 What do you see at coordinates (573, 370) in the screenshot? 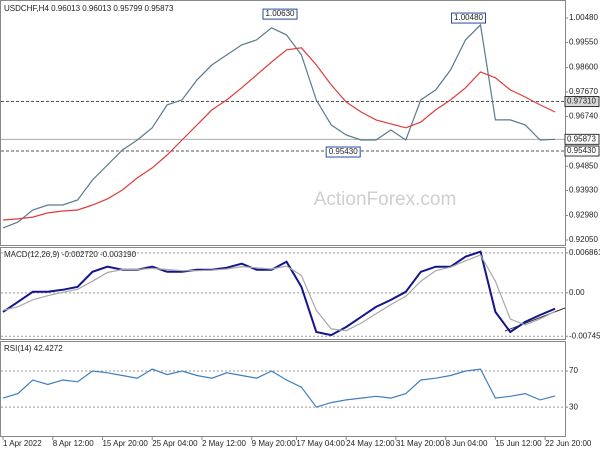
I see `y-tick-label: 70` at bounding box center [573, 370].